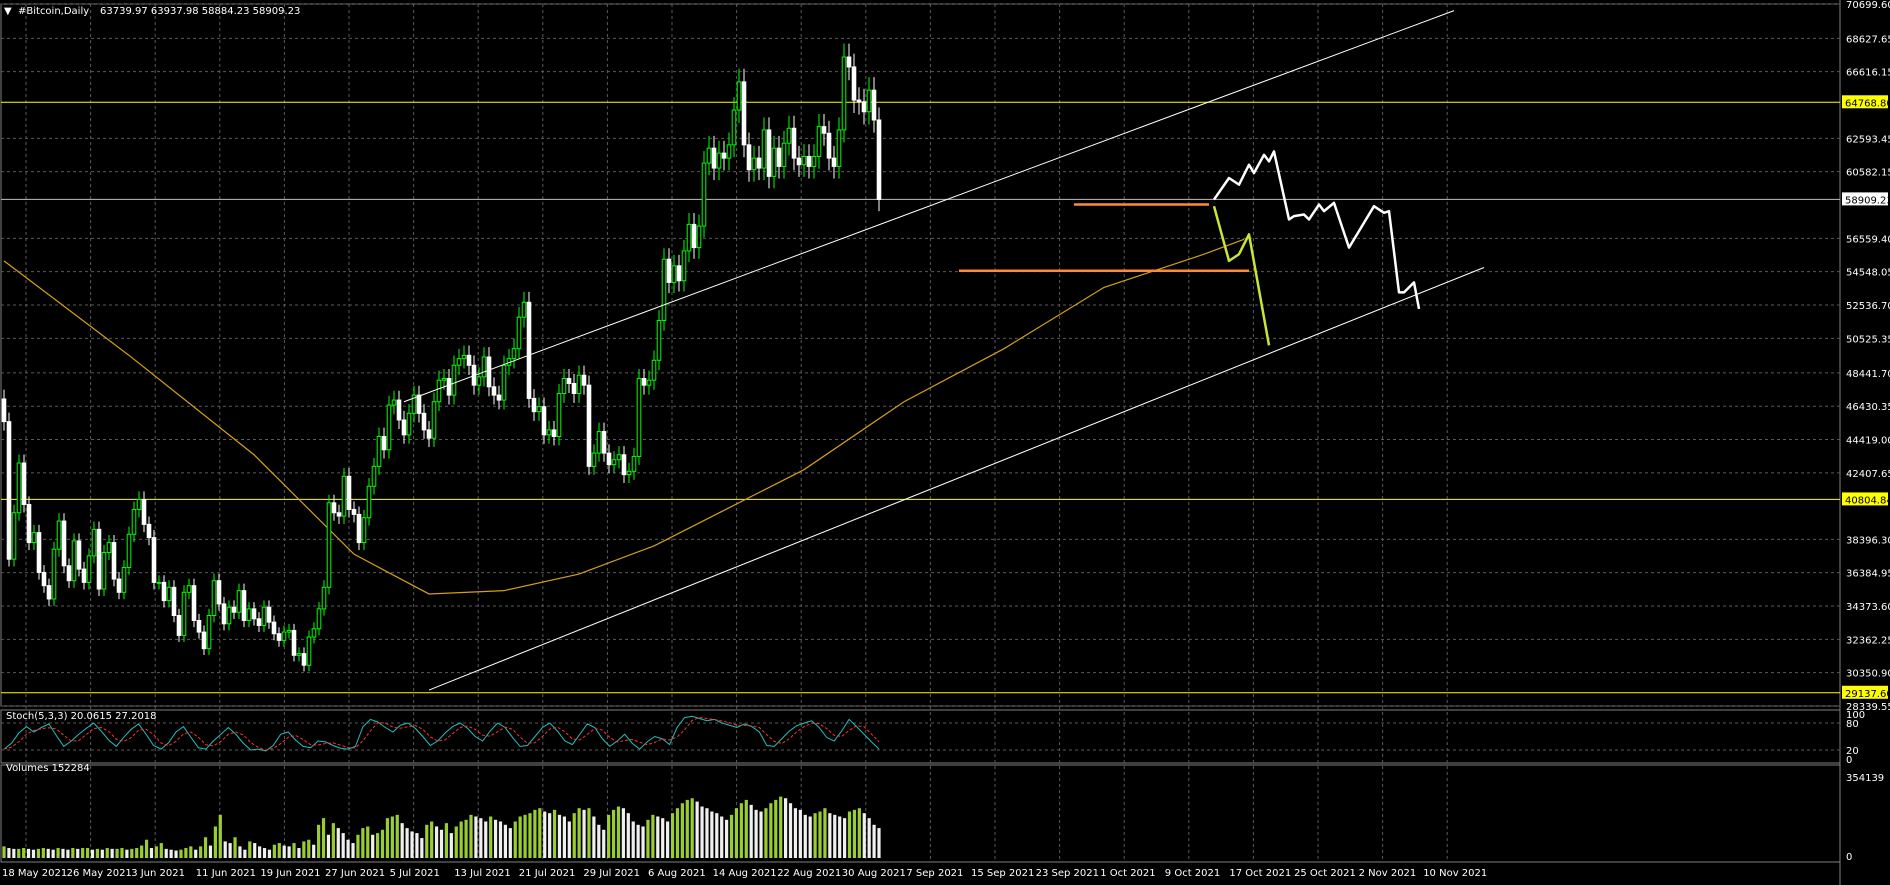 The image size is (1890, 885). Describe the element at coordinates (920, 733) in the screenshot. I see `stochastic-panel` at that location.